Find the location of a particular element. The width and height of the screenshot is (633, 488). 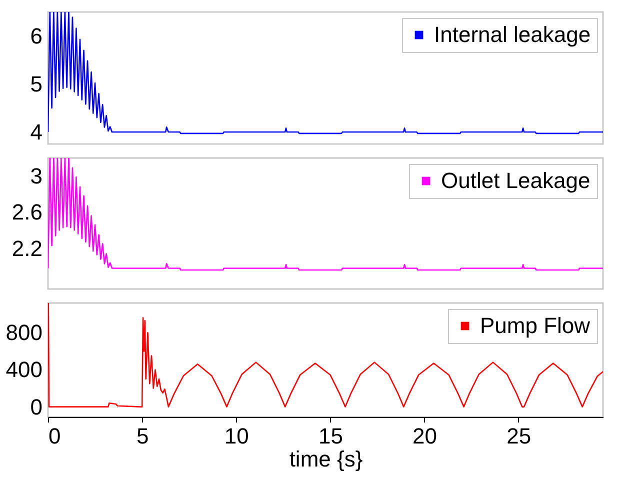

y-tick-label: 6 is located at coordinates (36, 36).